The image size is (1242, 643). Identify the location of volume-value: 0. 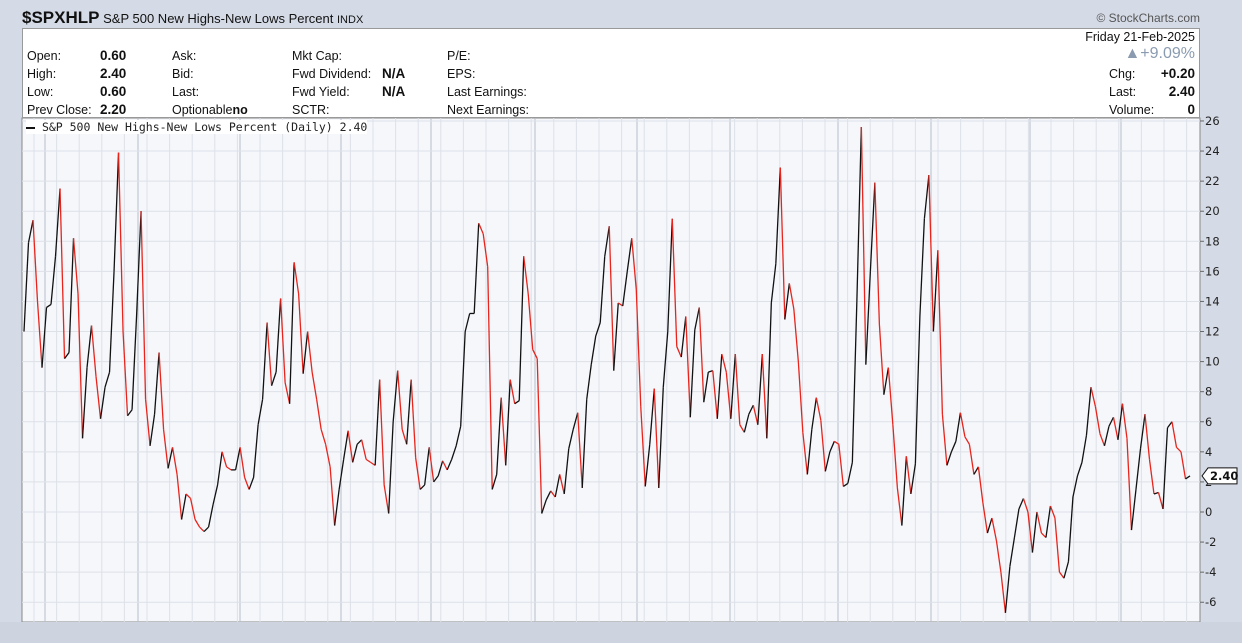
(1191, 109).